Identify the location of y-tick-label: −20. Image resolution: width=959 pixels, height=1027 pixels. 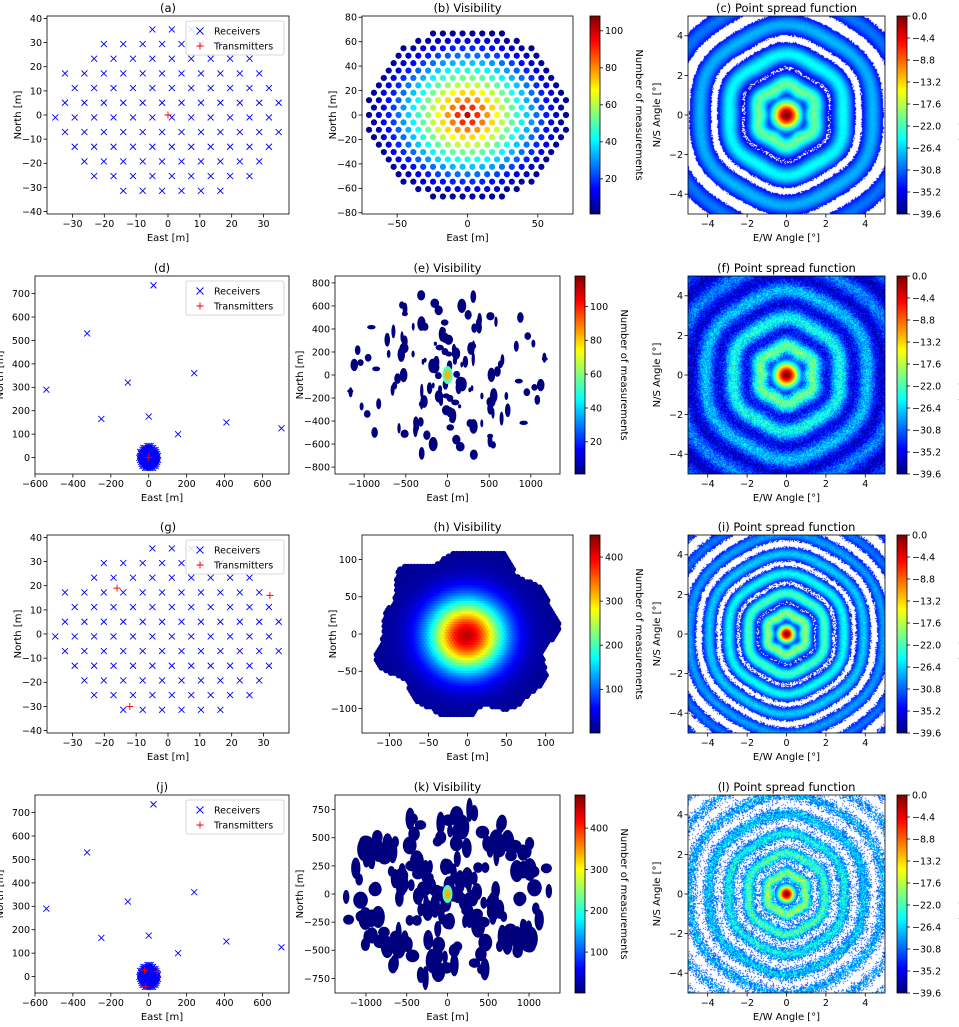
(32, 683).